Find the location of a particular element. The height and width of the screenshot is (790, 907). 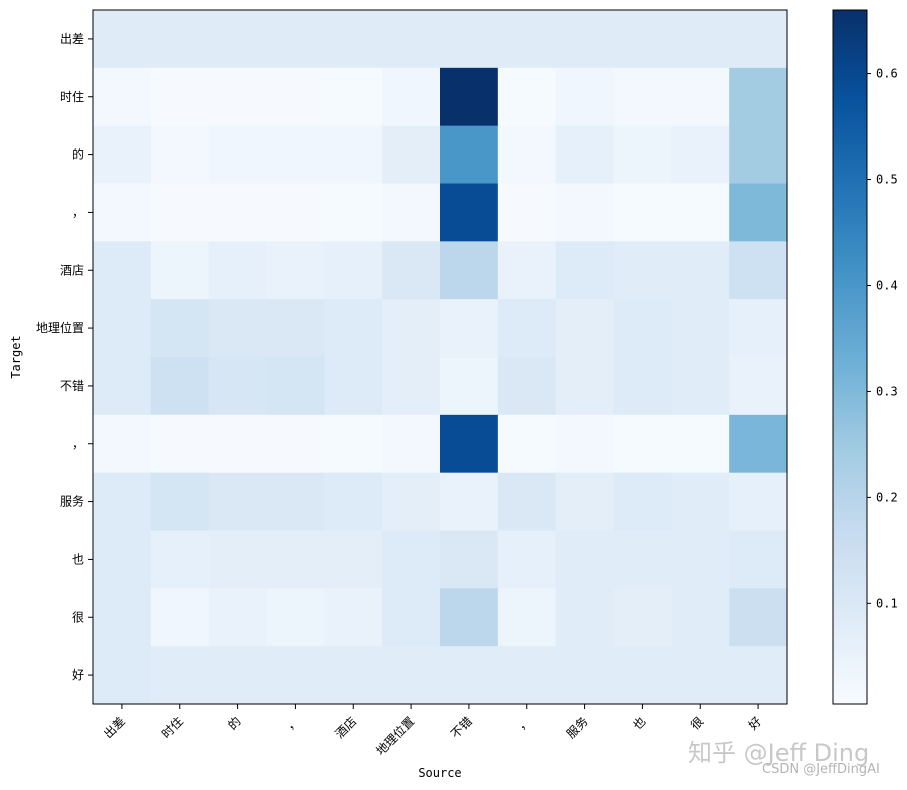

x-tick-label: 很 is located at coordinates (697, 723).